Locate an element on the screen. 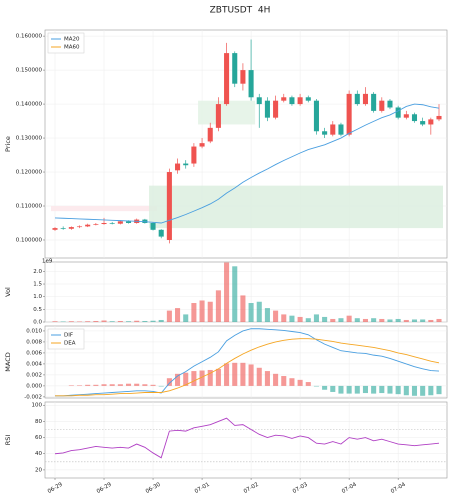  y-axis-label: MACD is located at coordinates (8, 361).